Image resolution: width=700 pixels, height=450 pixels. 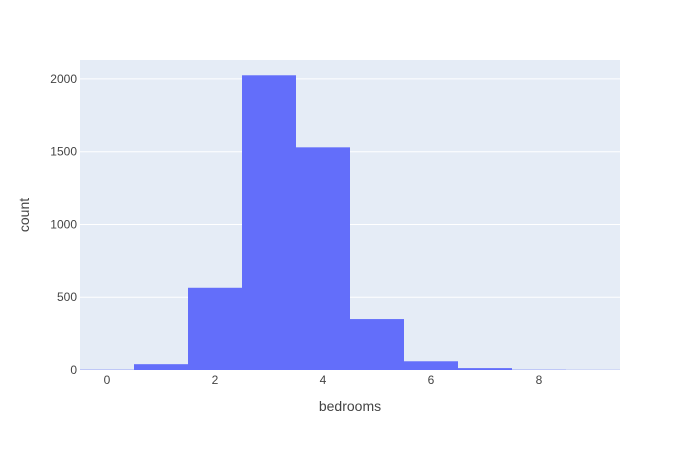 What do you see at coordinates (73, 370) in the screenshot?
I see `y-tick-label: 0` at bounding box center [73, 370].